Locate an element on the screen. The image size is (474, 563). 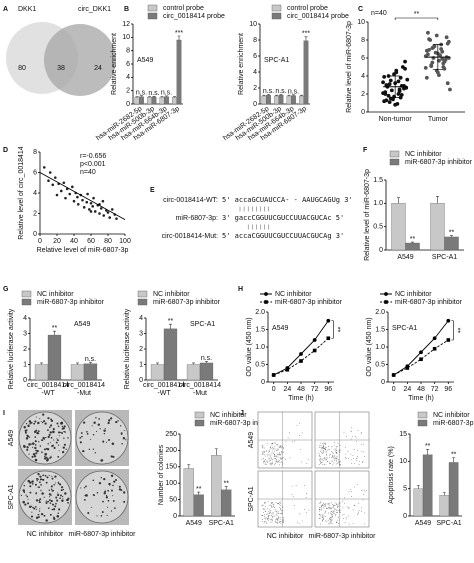
x-tick-label: 0 is located at coordinates (40, 241).